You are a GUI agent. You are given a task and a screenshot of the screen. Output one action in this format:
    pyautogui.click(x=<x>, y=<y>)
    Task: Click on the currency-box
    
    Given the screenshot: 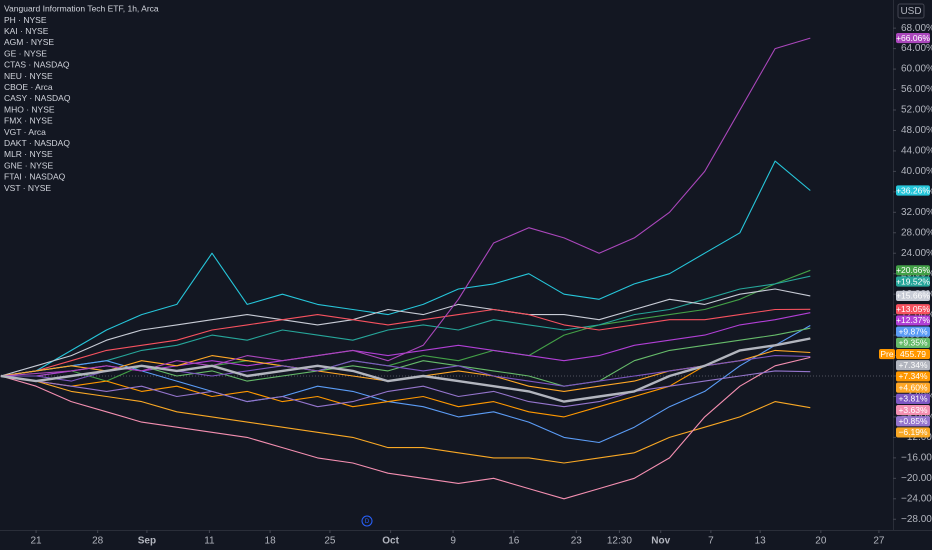 What is the action you would take?
    pyautogui.click(x=911, y=11)
    